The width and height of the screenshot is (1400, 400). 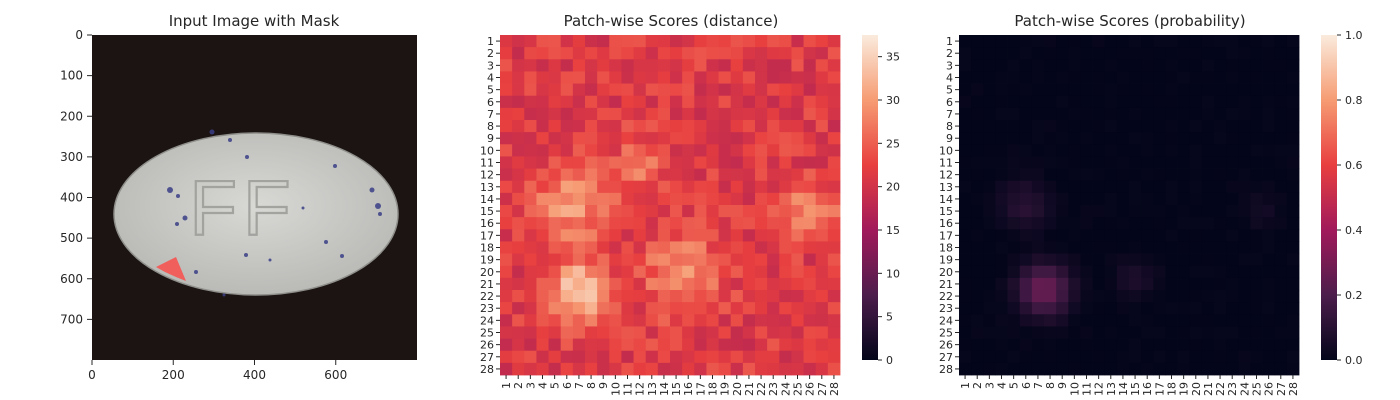 What do you see at coordinates (822, 389) in the screenshot?
I see `x-tick-label: 27` at bounding box center [822, 389].